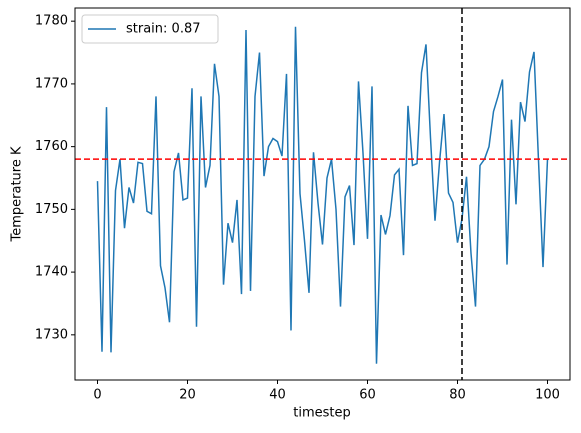 Image resolution: width=581 pixels, height=433 pixels. I want to click on y-tick-label: 1740, so click(51, 272).